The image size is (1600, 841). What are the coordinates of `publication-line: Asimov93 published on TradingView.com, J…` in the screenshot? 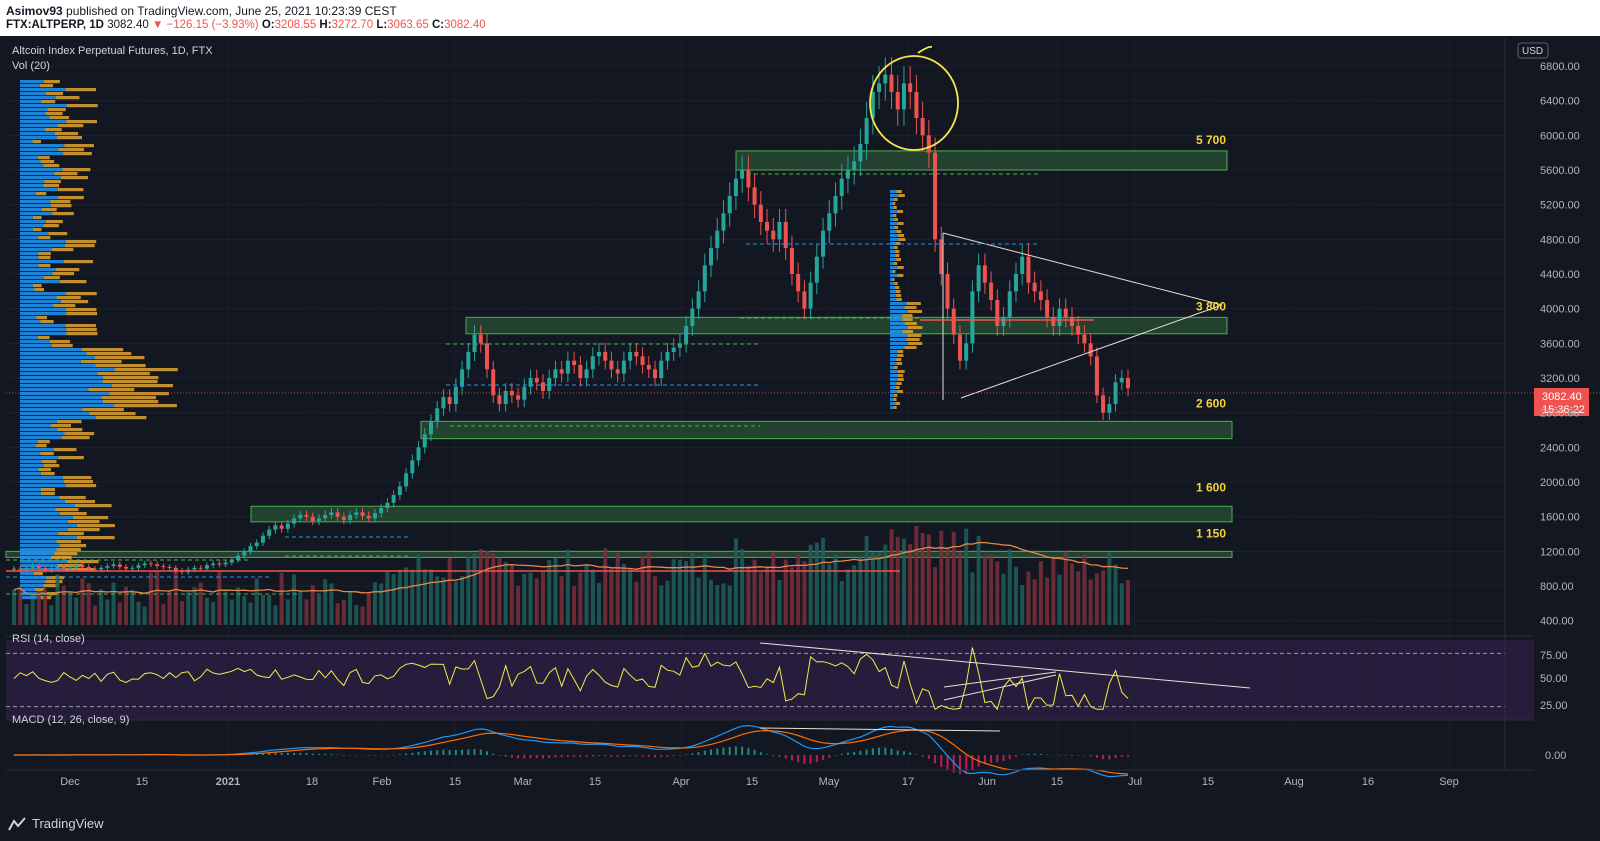 It's located at (201, 11).